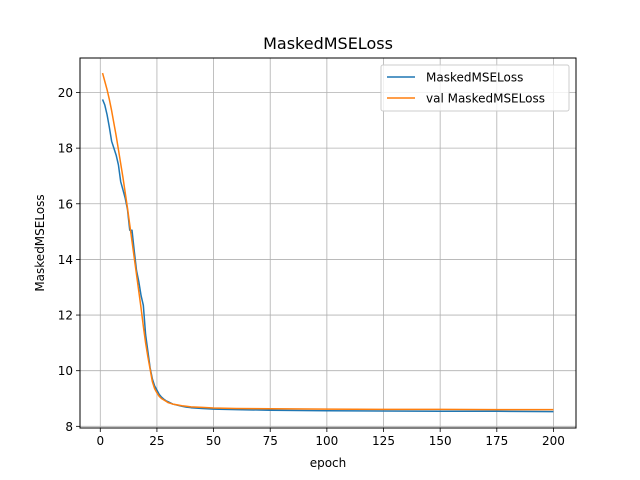 The height and width of the screenshot is (480, 640). Describe the element at coordinates (213, 441) in the screenshot. I see `x-tick-label: 50` at that location.